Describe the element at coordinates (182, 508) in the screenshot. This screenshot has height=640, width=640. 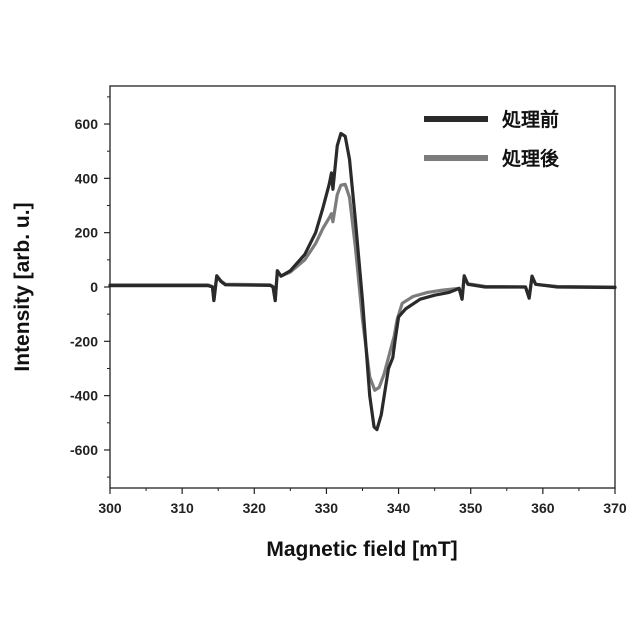
I see `x-tick-label: 310` at that location.